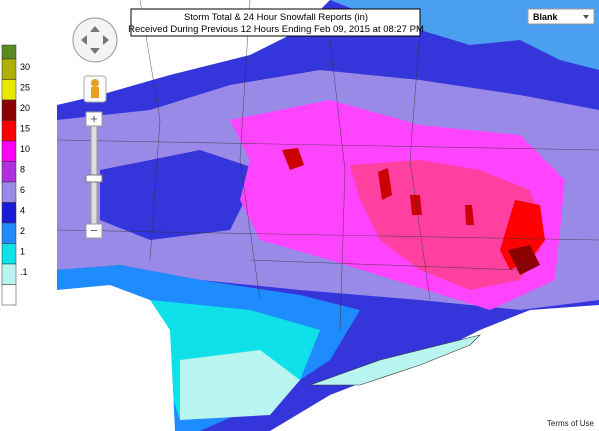 The height and width of the screenshot is (431, 599). I want to click on layer-select: Blank, so click(561, 16).